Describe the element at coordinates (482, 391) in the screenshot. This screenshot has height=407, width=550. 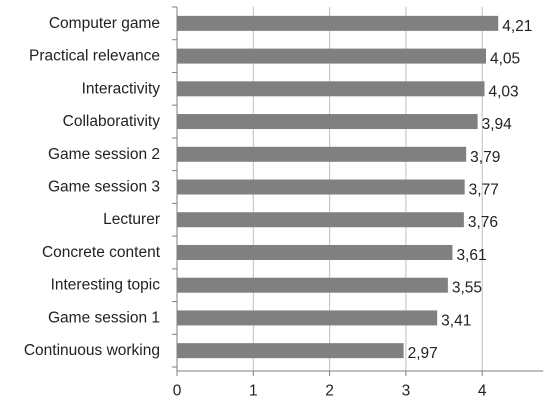
I see `x-tick-label: 4` at that location.